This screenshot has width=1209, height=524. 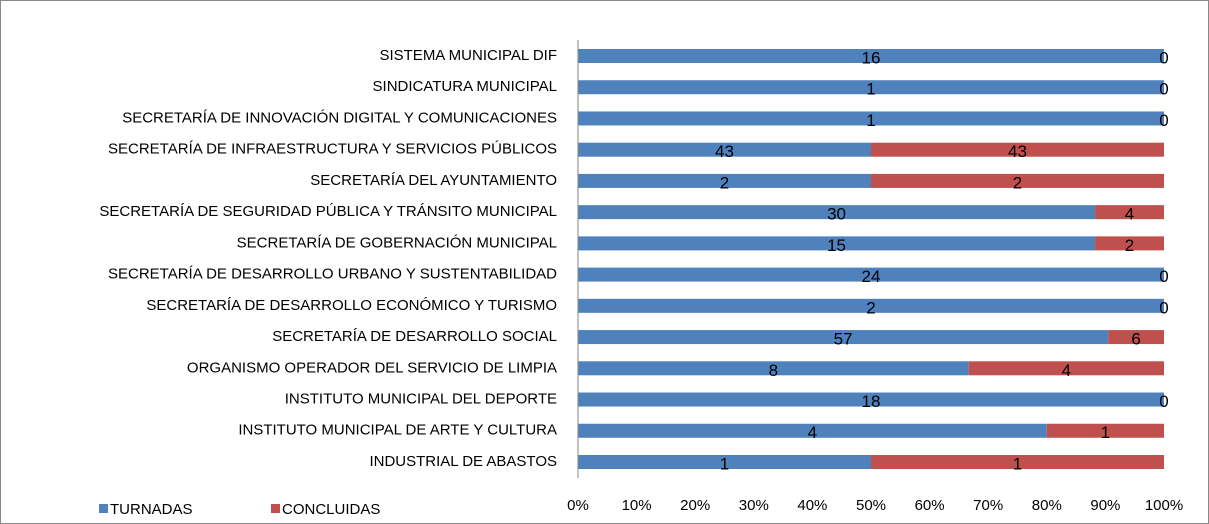 I want to click on data-label: 57, so click(x=843, y=339).